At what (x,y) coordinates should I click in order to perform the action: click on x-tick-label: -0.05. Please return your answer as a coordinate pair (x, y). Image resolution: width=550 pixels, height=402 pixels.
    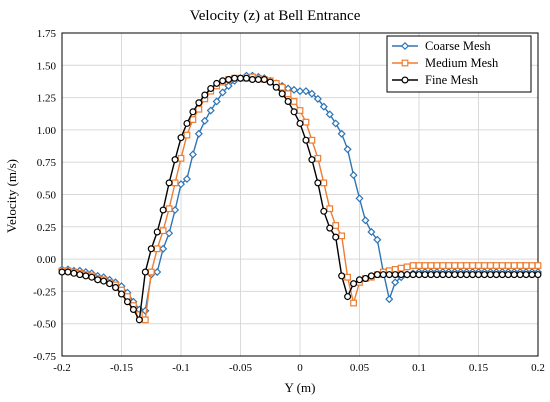
    Looking at the image, I should click on (240, 368).